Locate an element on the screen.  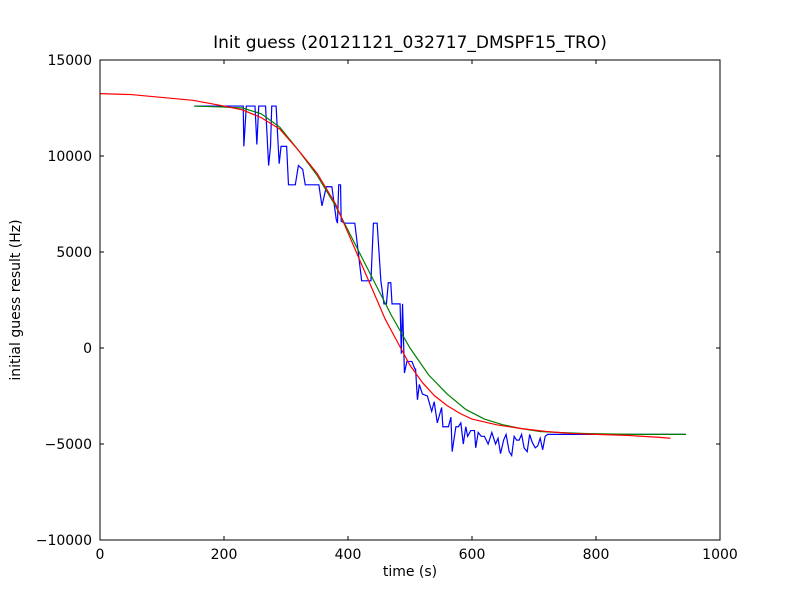
y-tick-label: 15000 is located at coordinates (69, 61).